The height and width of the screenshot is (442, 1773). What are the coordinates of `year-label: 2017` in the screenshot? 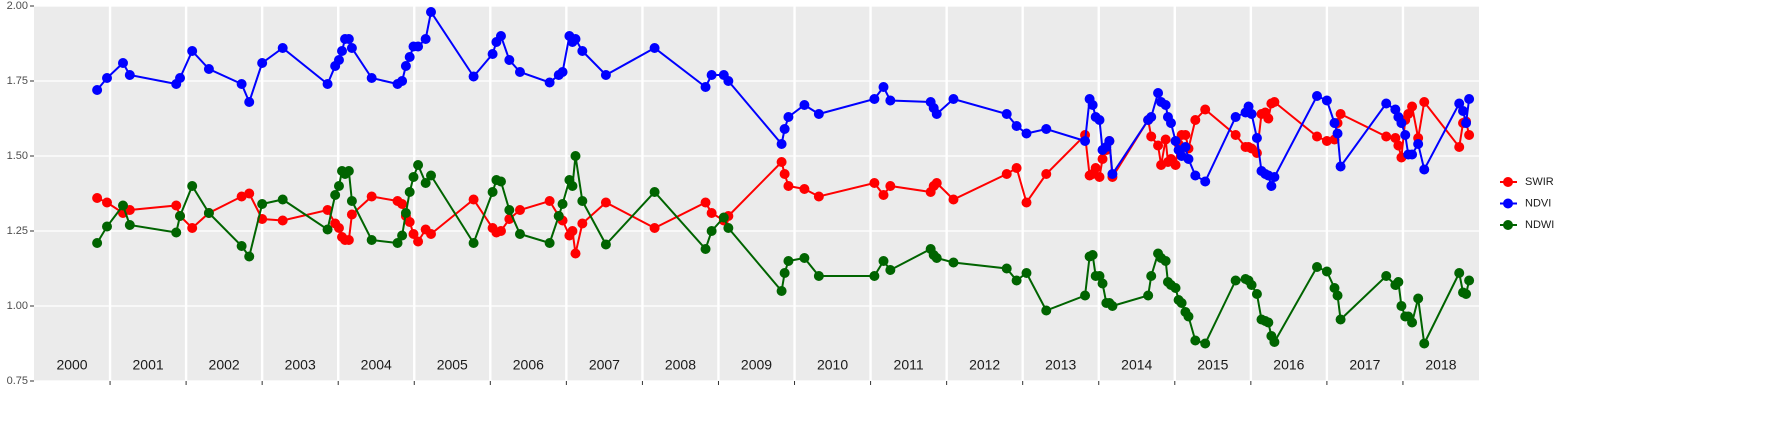 It's located at (1364, 365).